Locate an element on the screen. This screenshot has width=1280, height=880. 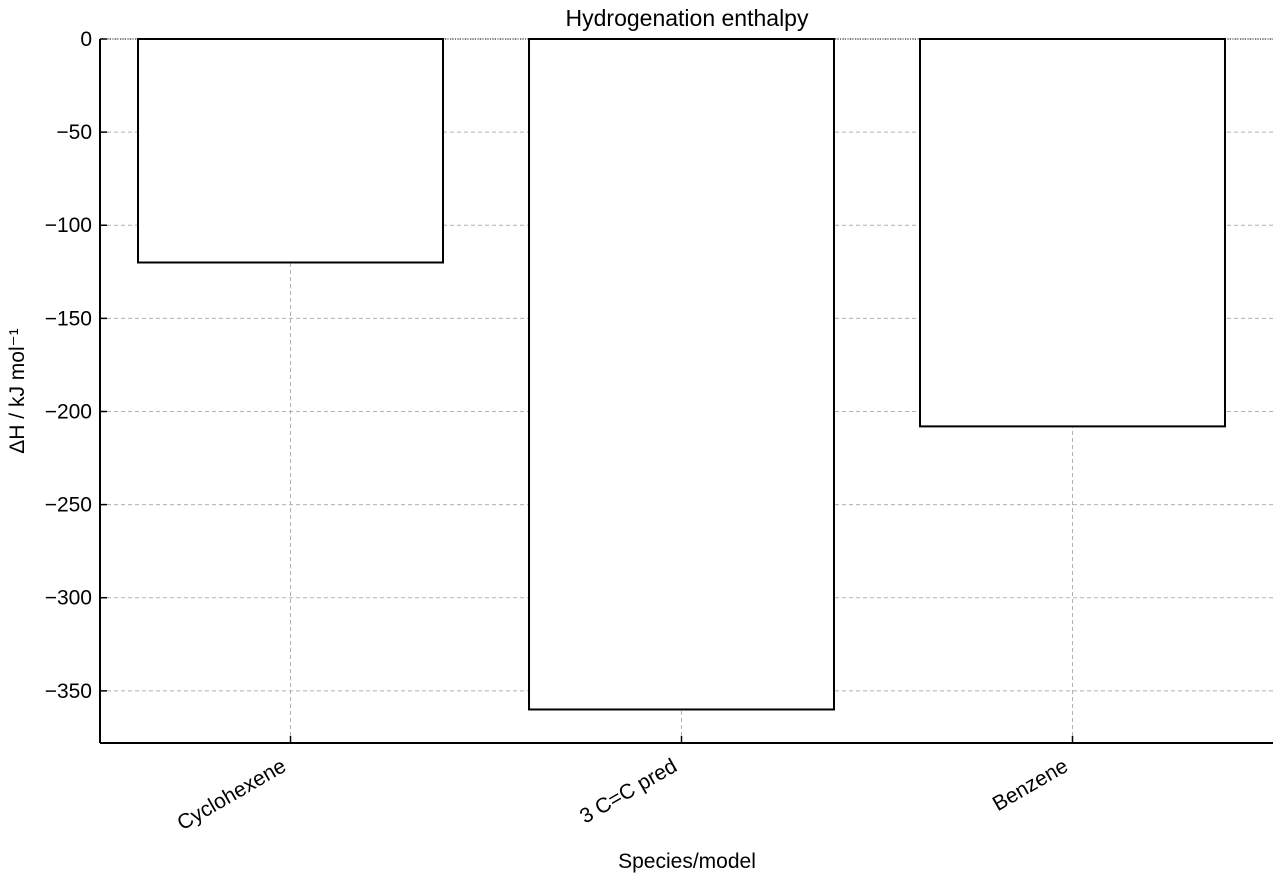
x-tick-label: 3 C=C pred is located at coordinates (628, 791).